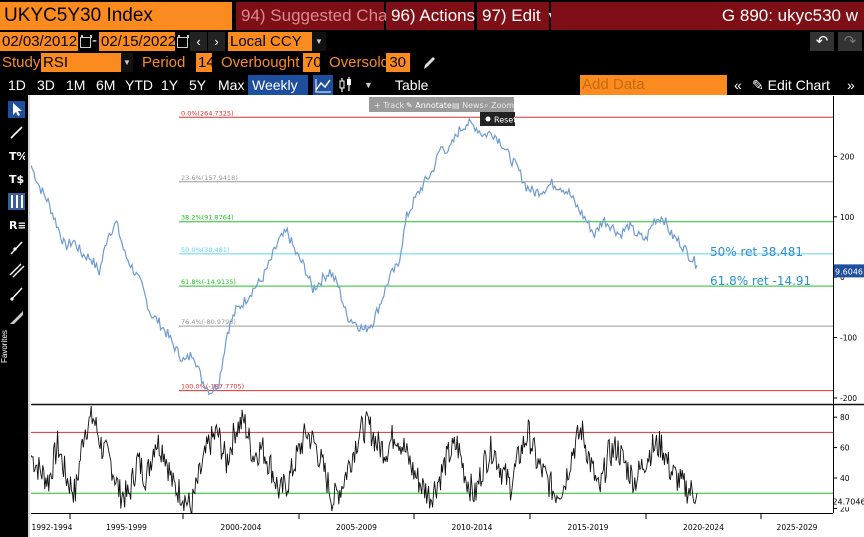  Describe the element at coordinates (653, 85) in the screenshot. I see `add-data-input: Add Data` at that location.